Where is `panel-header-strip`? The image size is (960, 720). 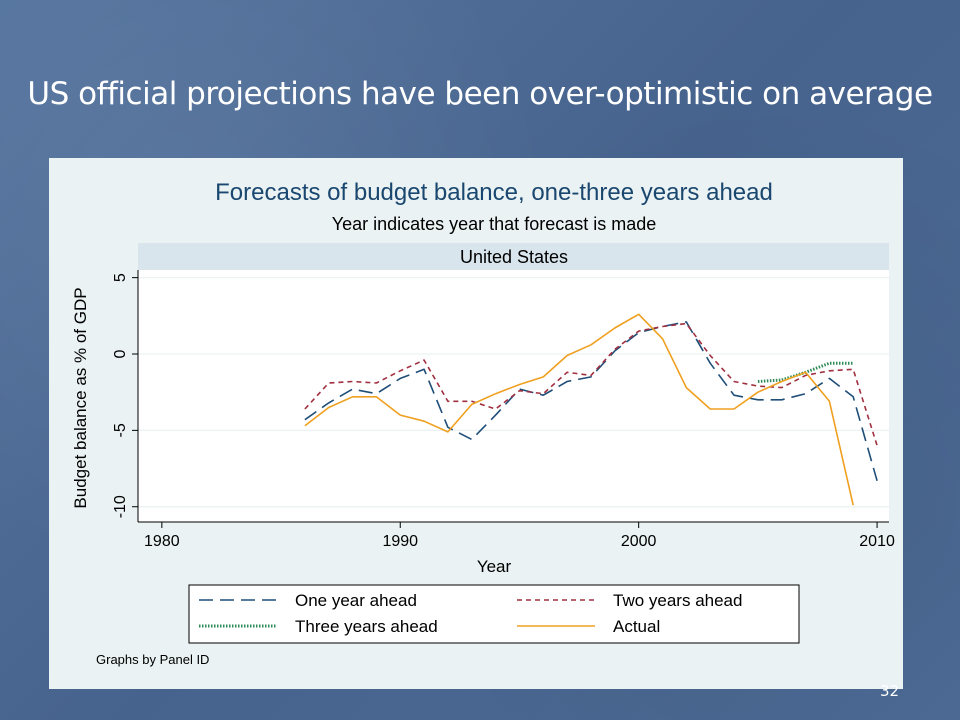 panel-header-strip is located at coordinates (513, 256).